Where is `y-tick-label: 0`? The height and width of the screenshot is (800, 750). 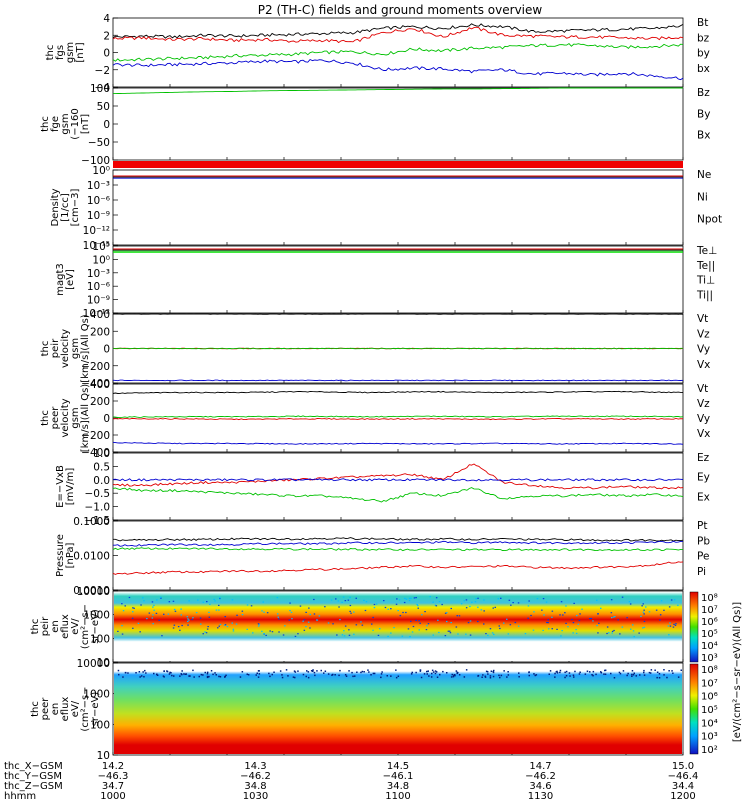
y-tick-label: 0 is located at coordinates (106, 419).